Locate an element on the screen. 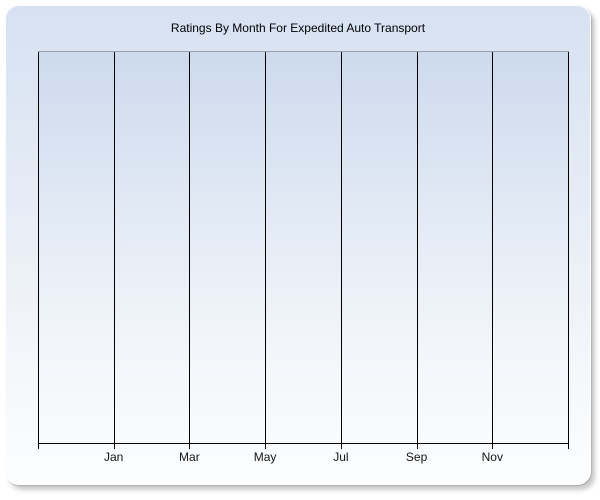  x-axis-tick-label: Nov is located at coordinates (492, 457).